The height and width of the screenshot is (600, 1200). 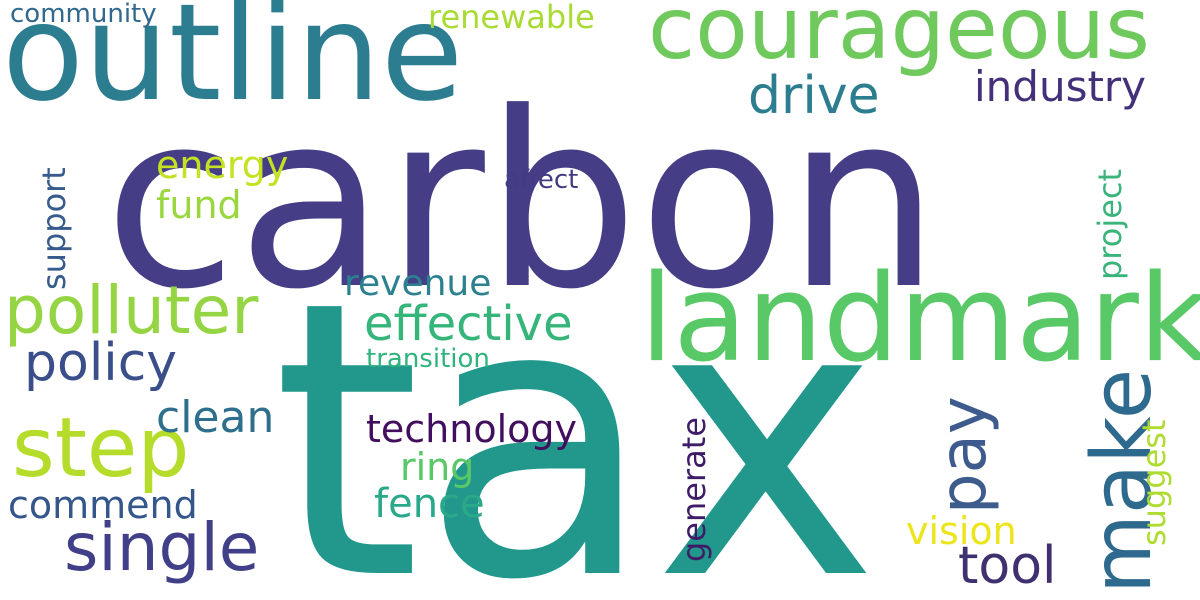 What do you see at coordinates (83, 14) in the screenshot?
I see `word-community: community` at bounding box center [83, 14].